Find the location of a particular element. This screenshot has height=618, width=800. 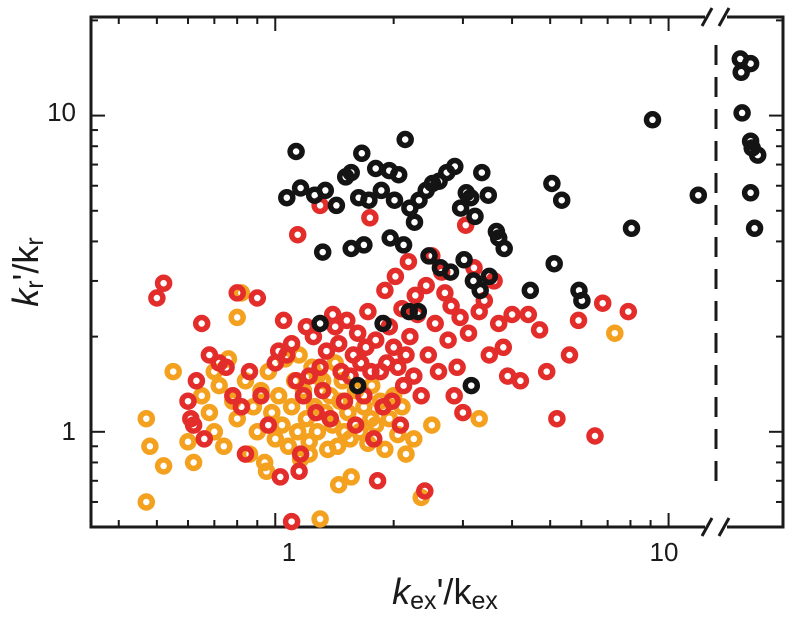

axis-break-slash is located at coordinates (724, 17).